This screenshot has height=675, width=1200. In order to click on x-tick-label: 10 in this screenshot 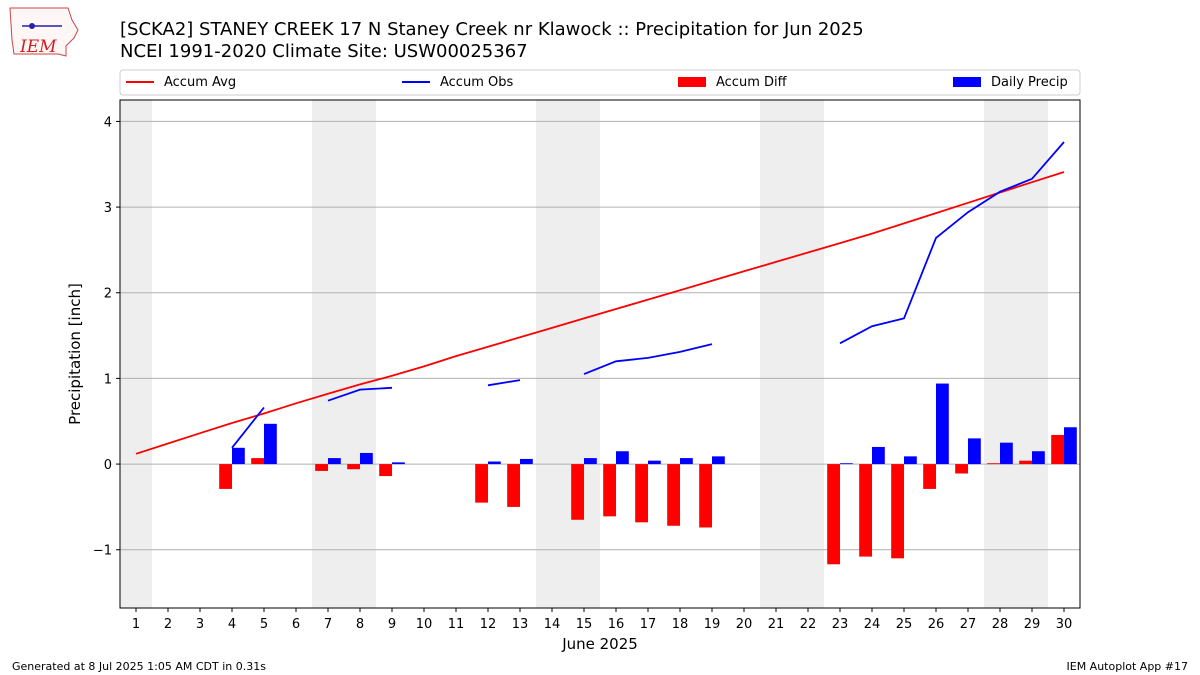, I will do `click(424, 624)`.